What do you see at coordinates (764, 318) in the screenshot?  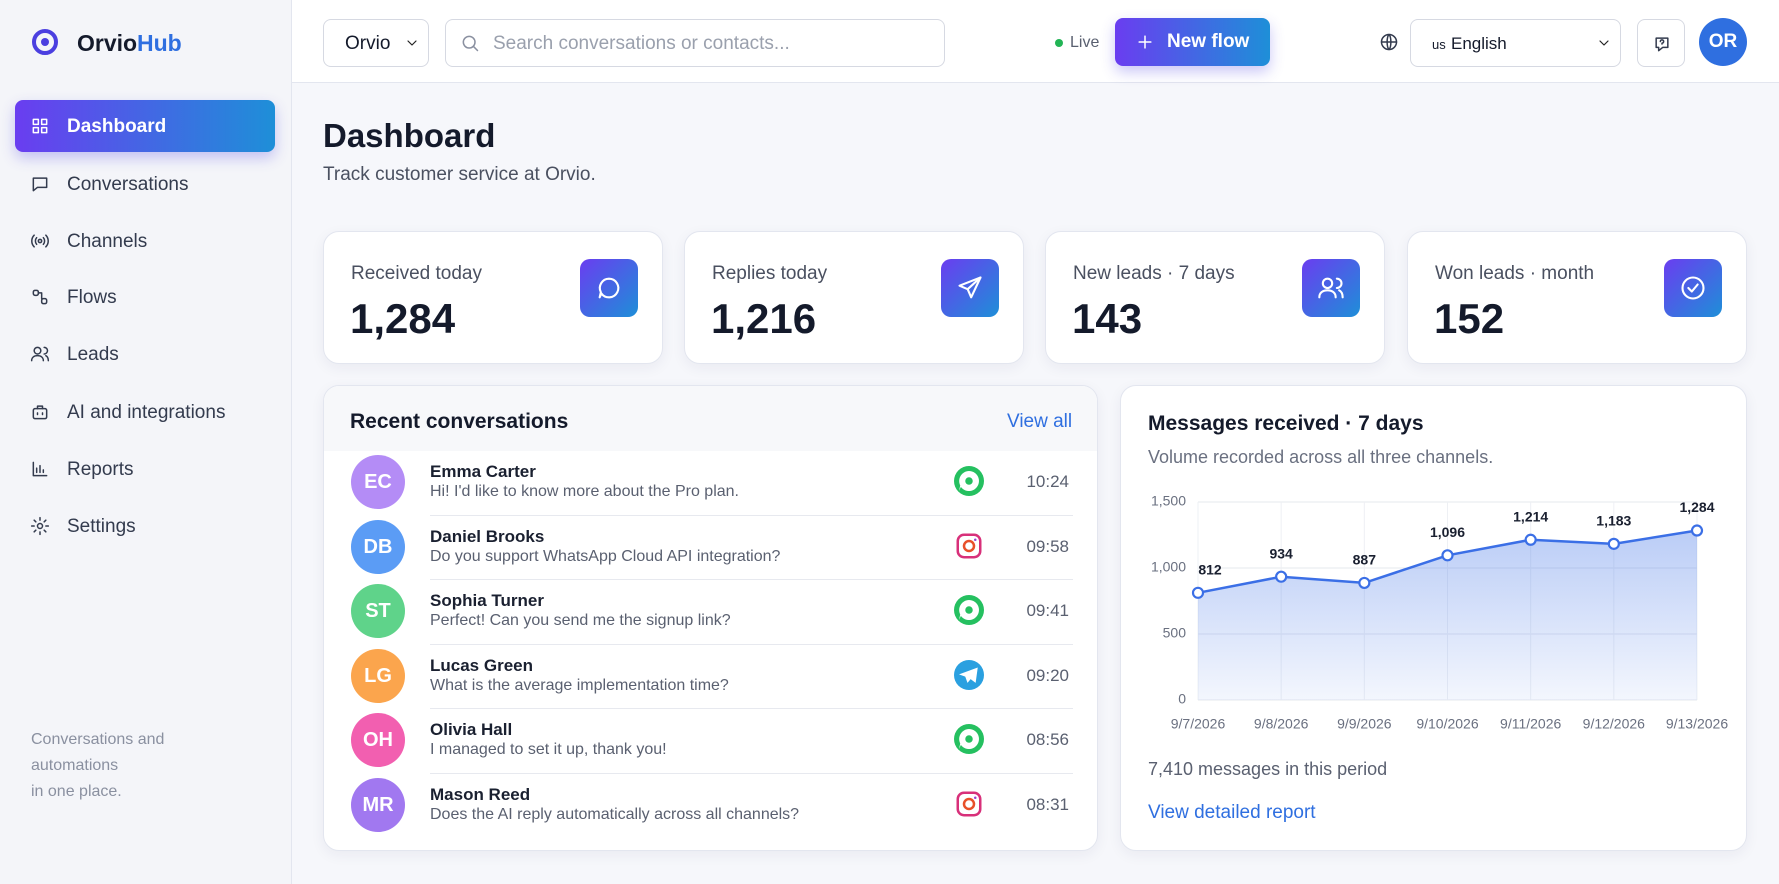 I see `stat-value: 1,216` at bounding box center [764, 318].